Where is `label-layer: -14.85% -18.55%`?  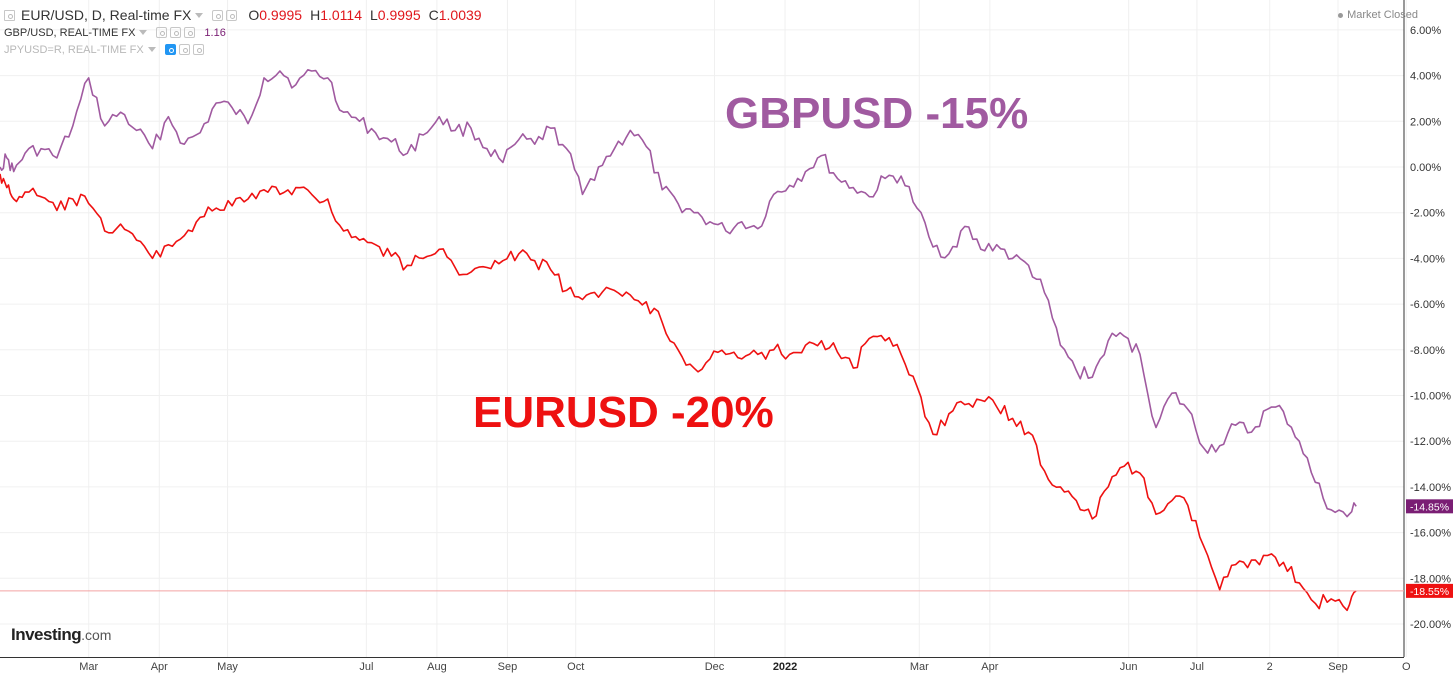
label-layer: -14.85% -18.55% is located at coordinates (1429, 548).